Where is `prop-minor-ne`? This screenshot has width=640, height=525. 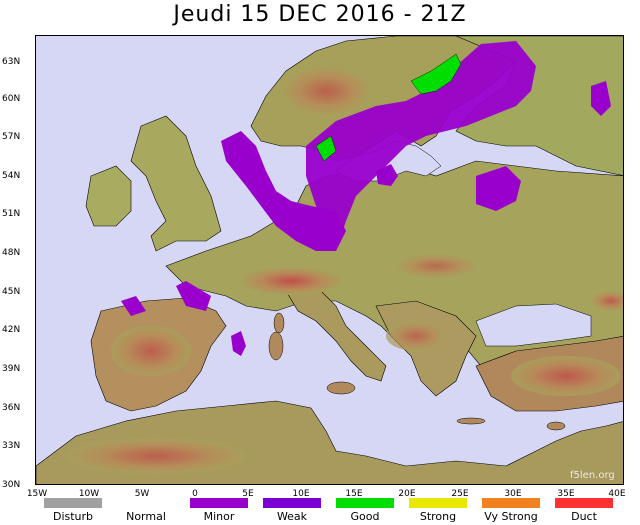
prop-minor-ne is located at coordinates (601, 98).